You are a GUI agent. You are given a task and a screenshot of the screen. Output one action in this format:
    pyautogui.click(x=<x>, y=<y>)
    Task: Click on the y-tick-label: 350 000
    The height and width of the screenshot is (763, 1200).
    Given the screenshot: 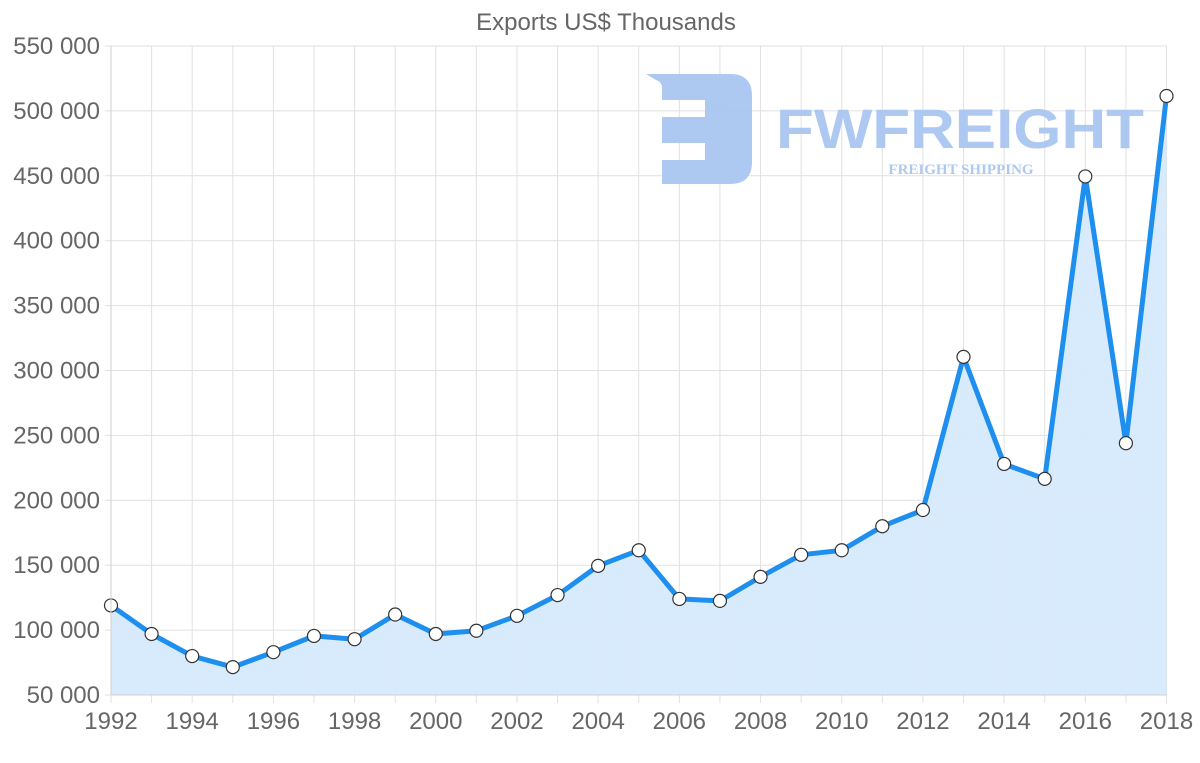 What is the action you would take?
    pyautogui.click(x=56, y=306)
    